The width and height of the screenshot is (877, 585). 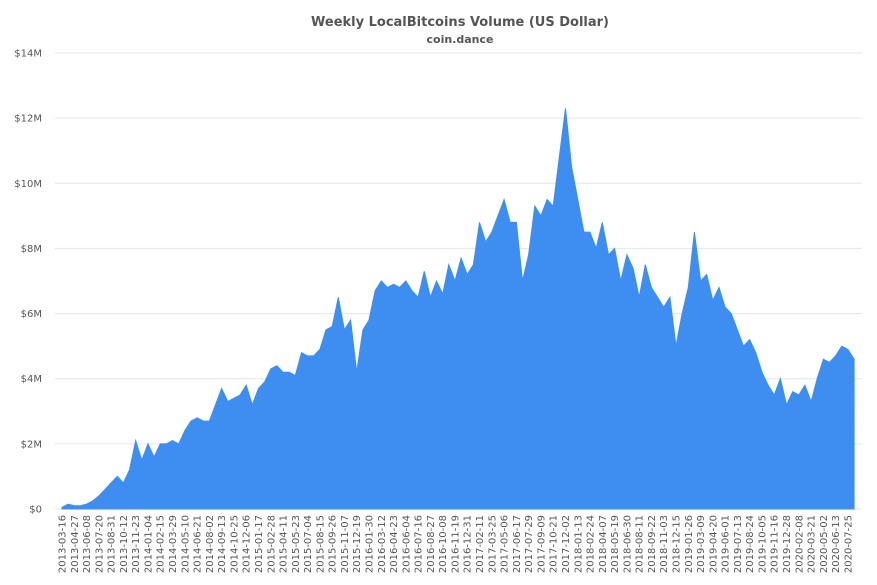 What do you see at coordinates (394, 544) in the screenshot?
I see `x-tick-label: 2016-04-23` at bounding box center [394, 544].